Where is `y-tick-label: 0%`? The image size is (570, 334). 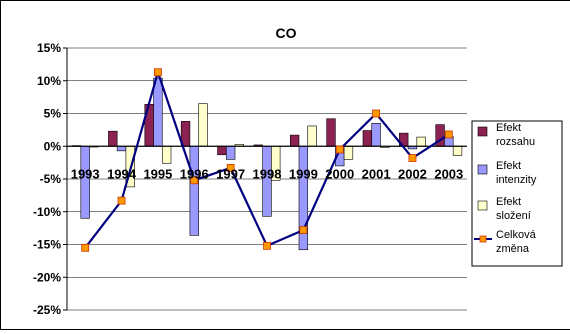
y-tick-label: 0% is located at coordinates (53, 146).